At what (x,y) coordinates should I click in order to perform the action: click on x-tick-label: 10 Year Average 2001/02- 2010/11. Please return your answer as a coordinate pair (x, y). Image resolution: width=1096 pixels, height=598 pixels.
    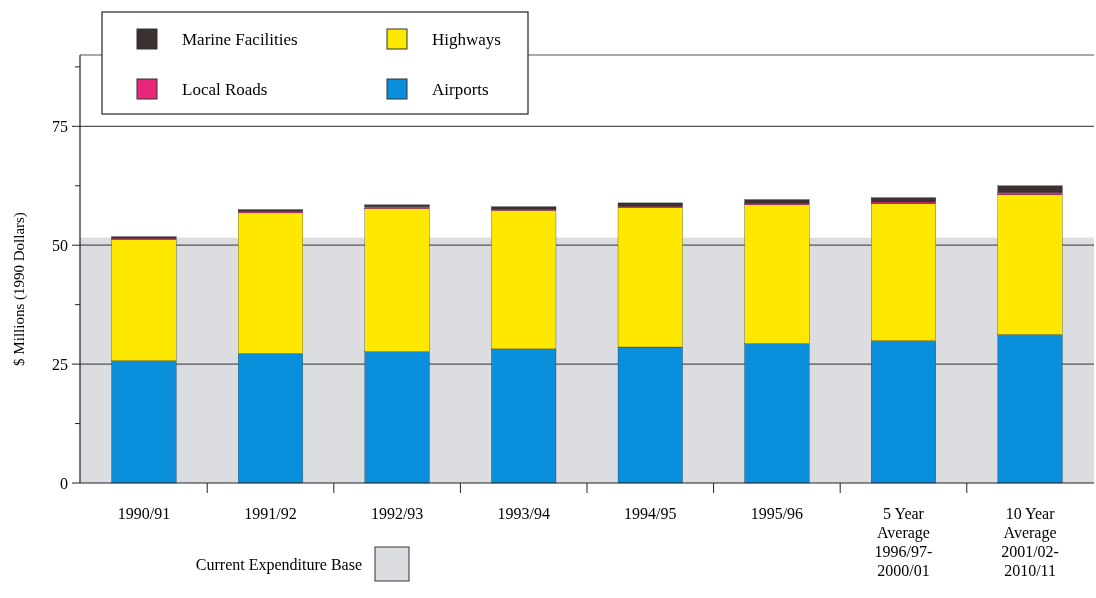
    Looking at the image, I should click on (1030, 542).